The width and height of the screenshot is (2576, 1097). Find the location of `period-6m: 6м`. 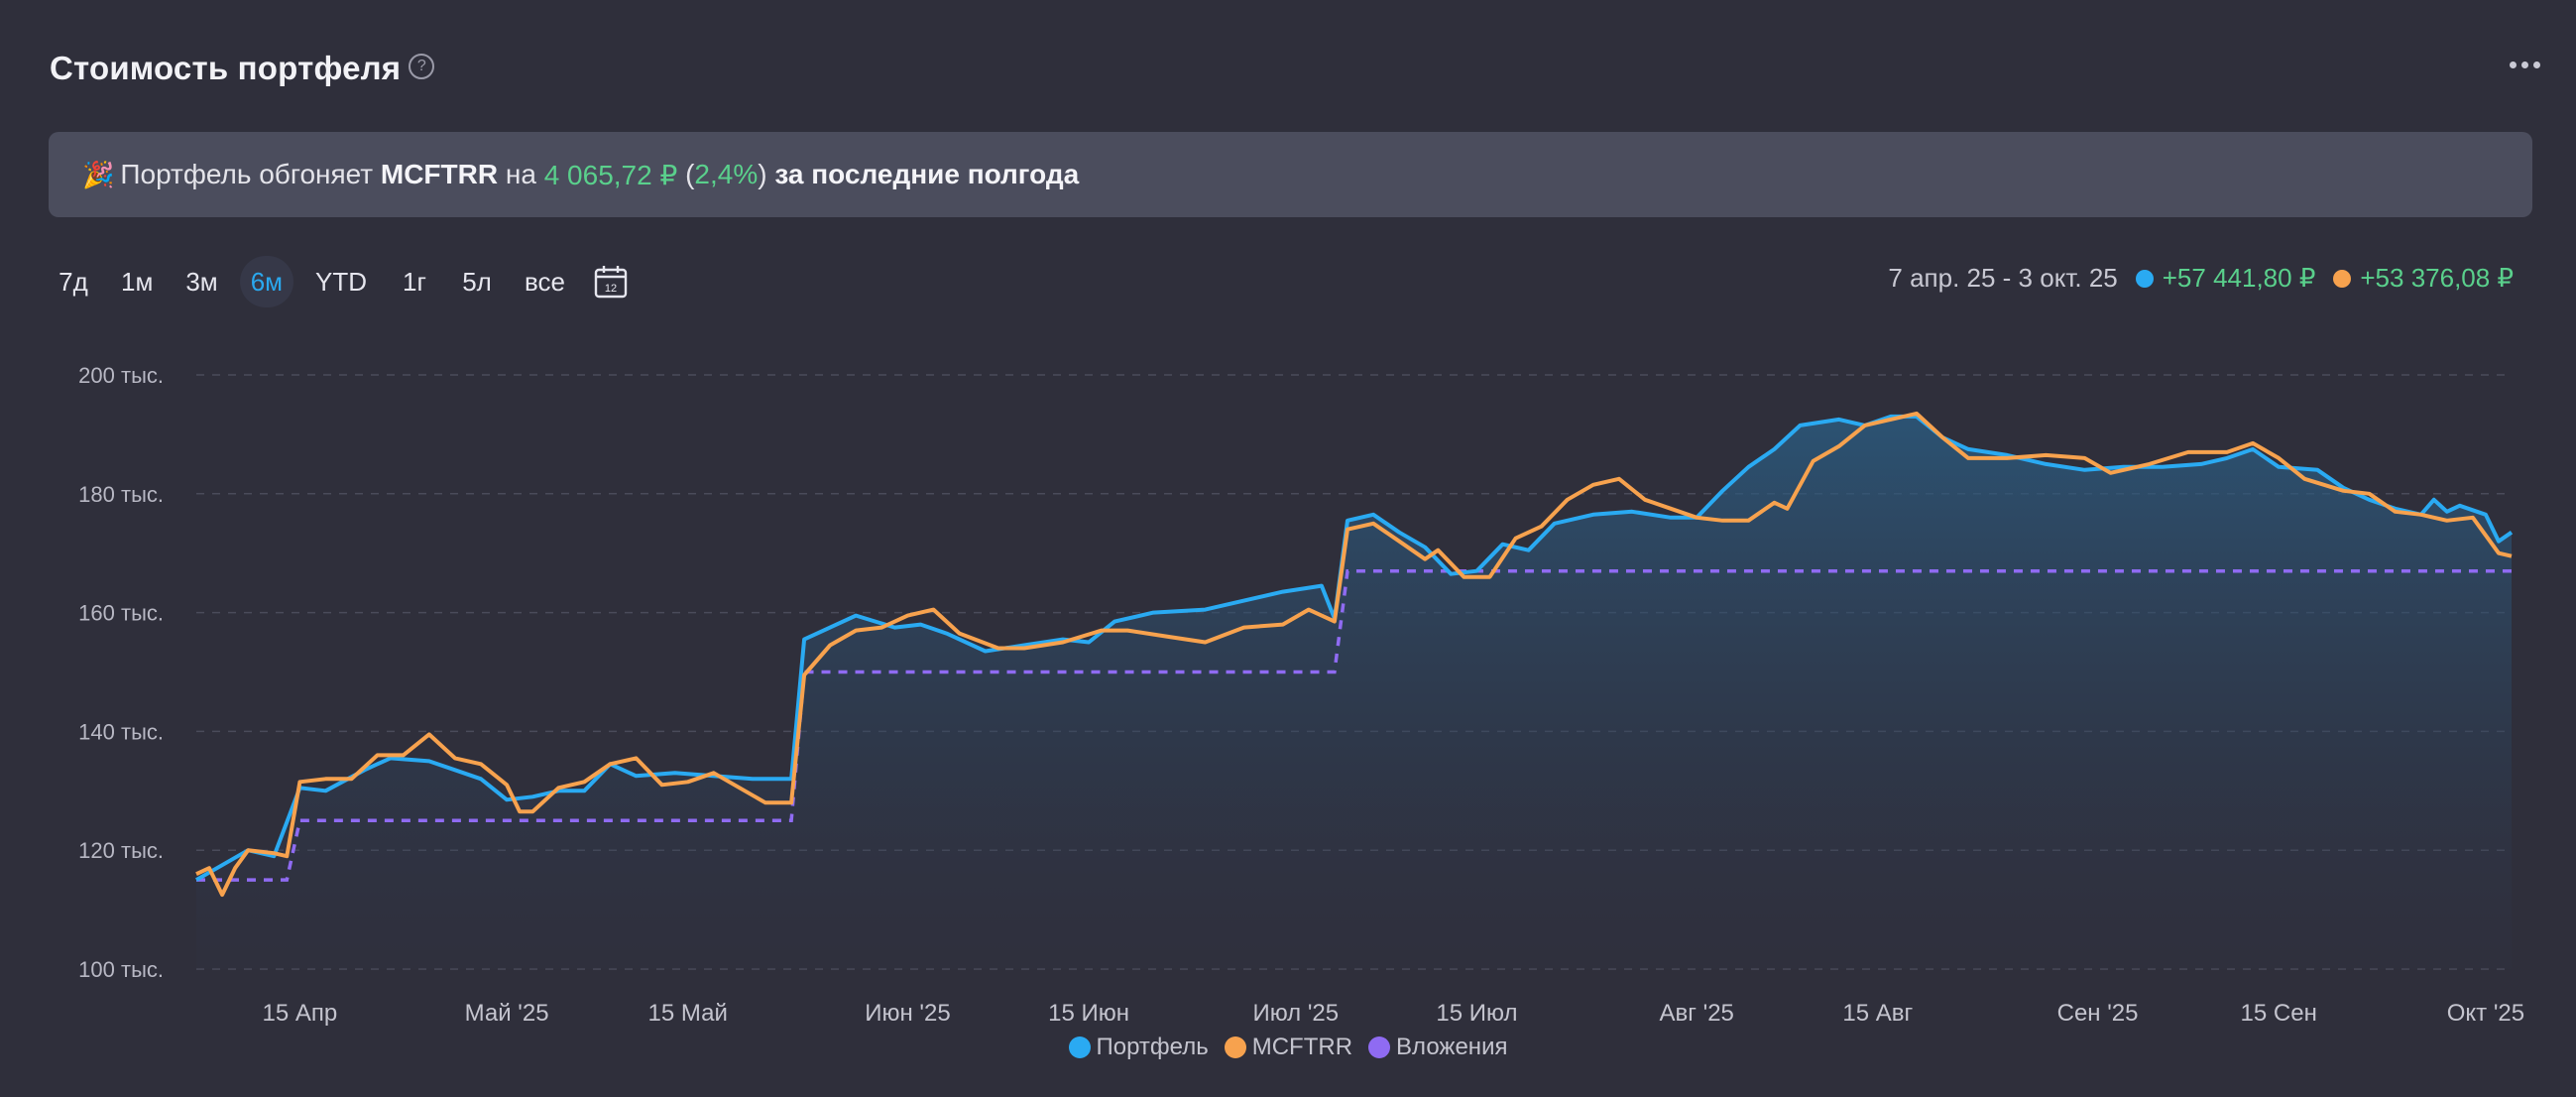

period-6m: 6м is located at coordinates (267, 281).